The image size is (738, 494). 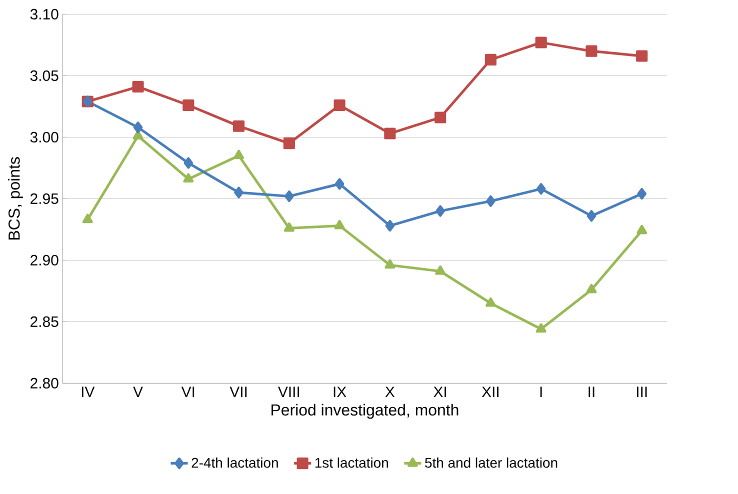 What do you see at coordinates (44, 198) in the screenshot?
I see `y-tick-label: 2.95` at bounding box center [44, 198].